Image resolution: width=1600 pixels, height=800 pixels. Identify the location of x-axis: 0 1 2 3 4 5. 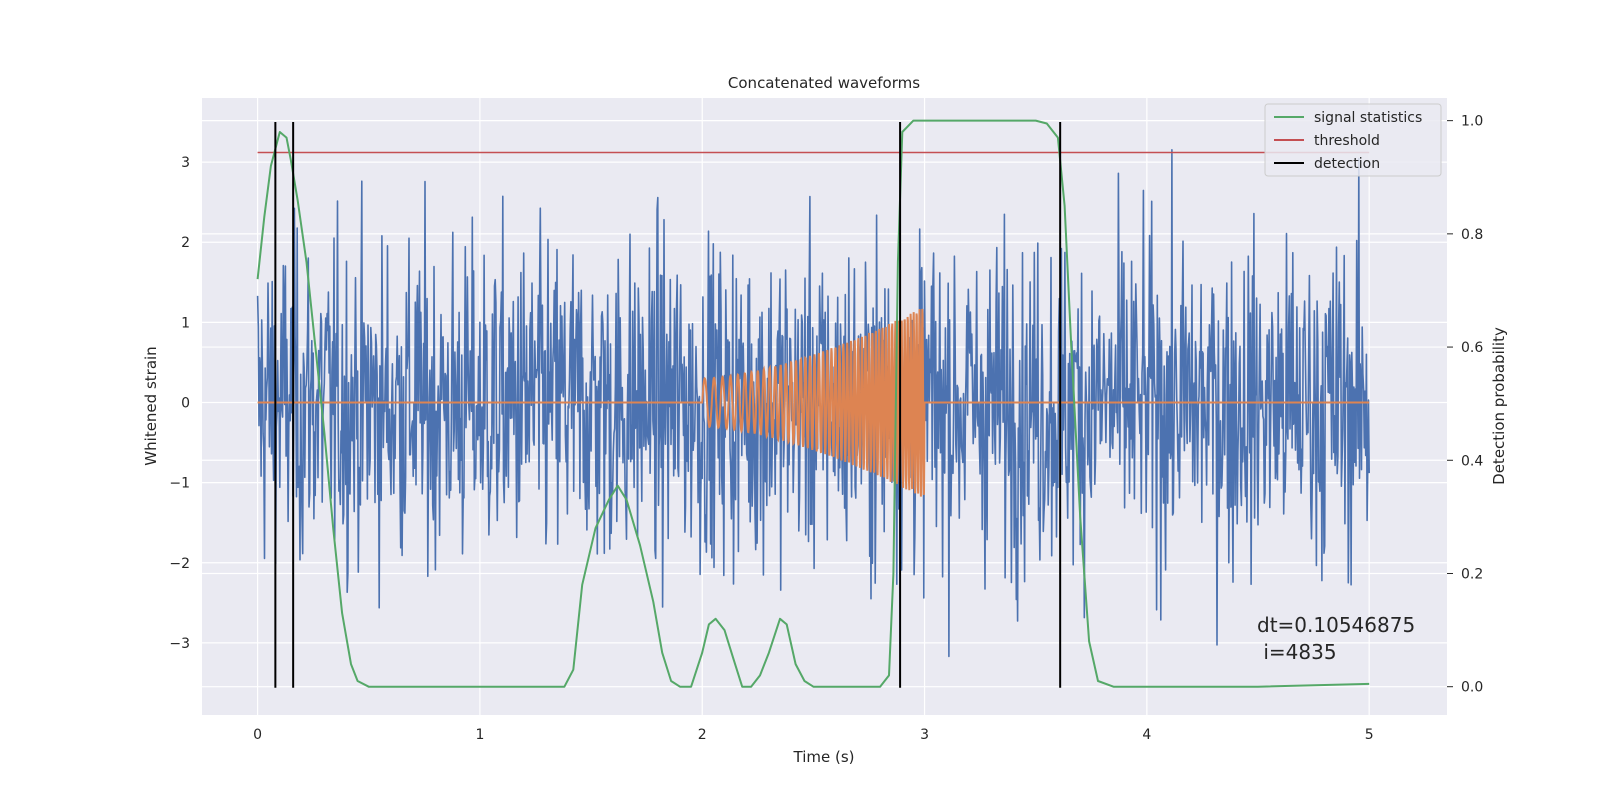
(813, 735).